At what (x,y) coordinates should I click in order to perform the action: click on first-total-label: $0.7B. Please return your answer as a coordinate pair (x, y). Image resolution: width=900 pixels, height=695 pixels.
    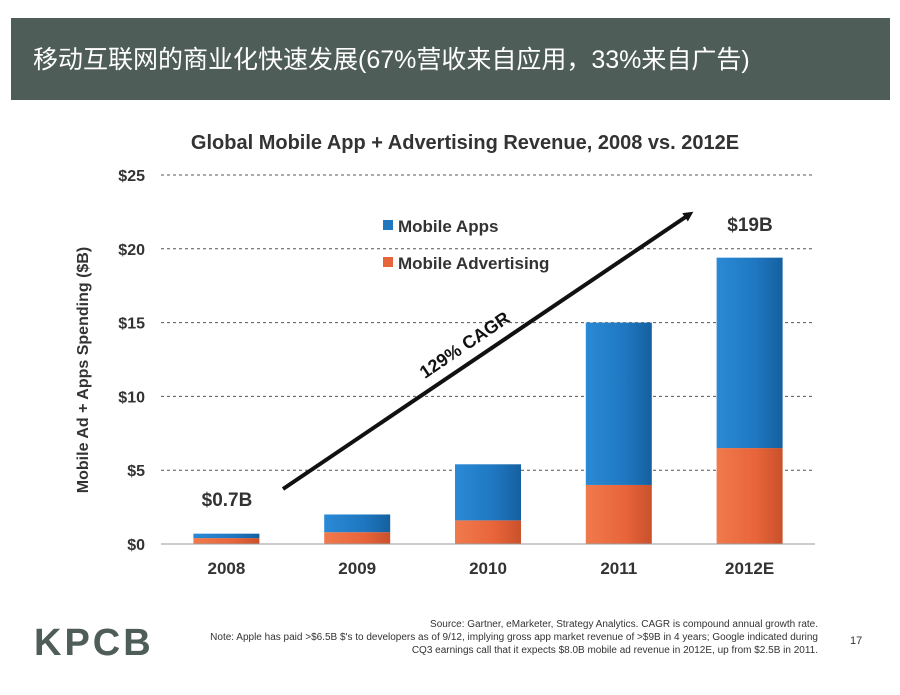
    Looking at the image, I should click on (227, 500).